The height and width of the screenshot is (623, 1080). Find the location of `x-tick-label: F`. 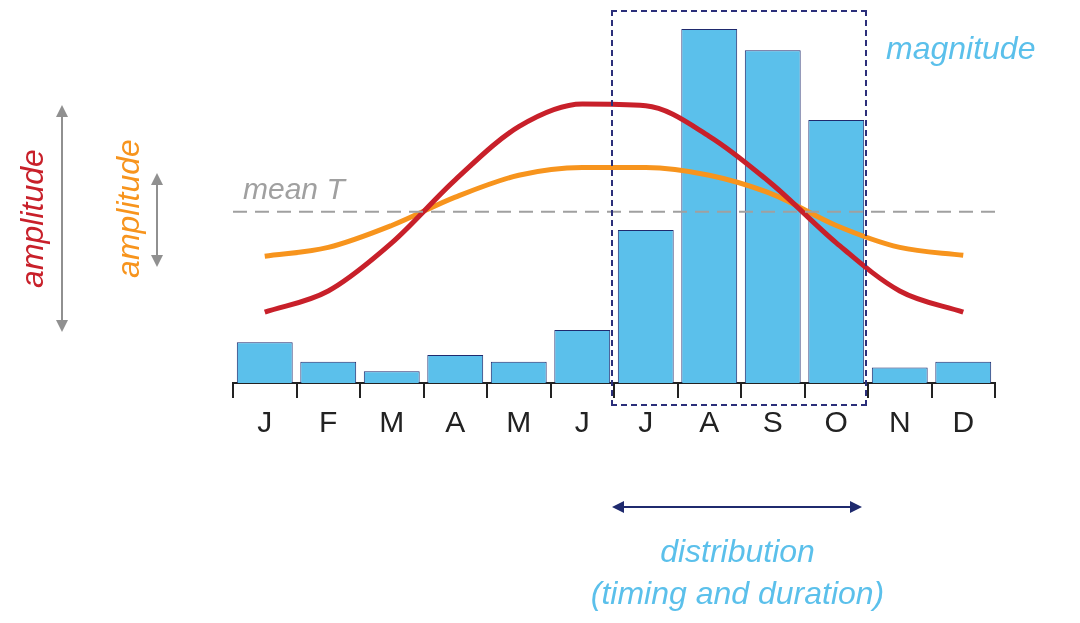

x-tick-label: F is located at coordinates (328, 422).